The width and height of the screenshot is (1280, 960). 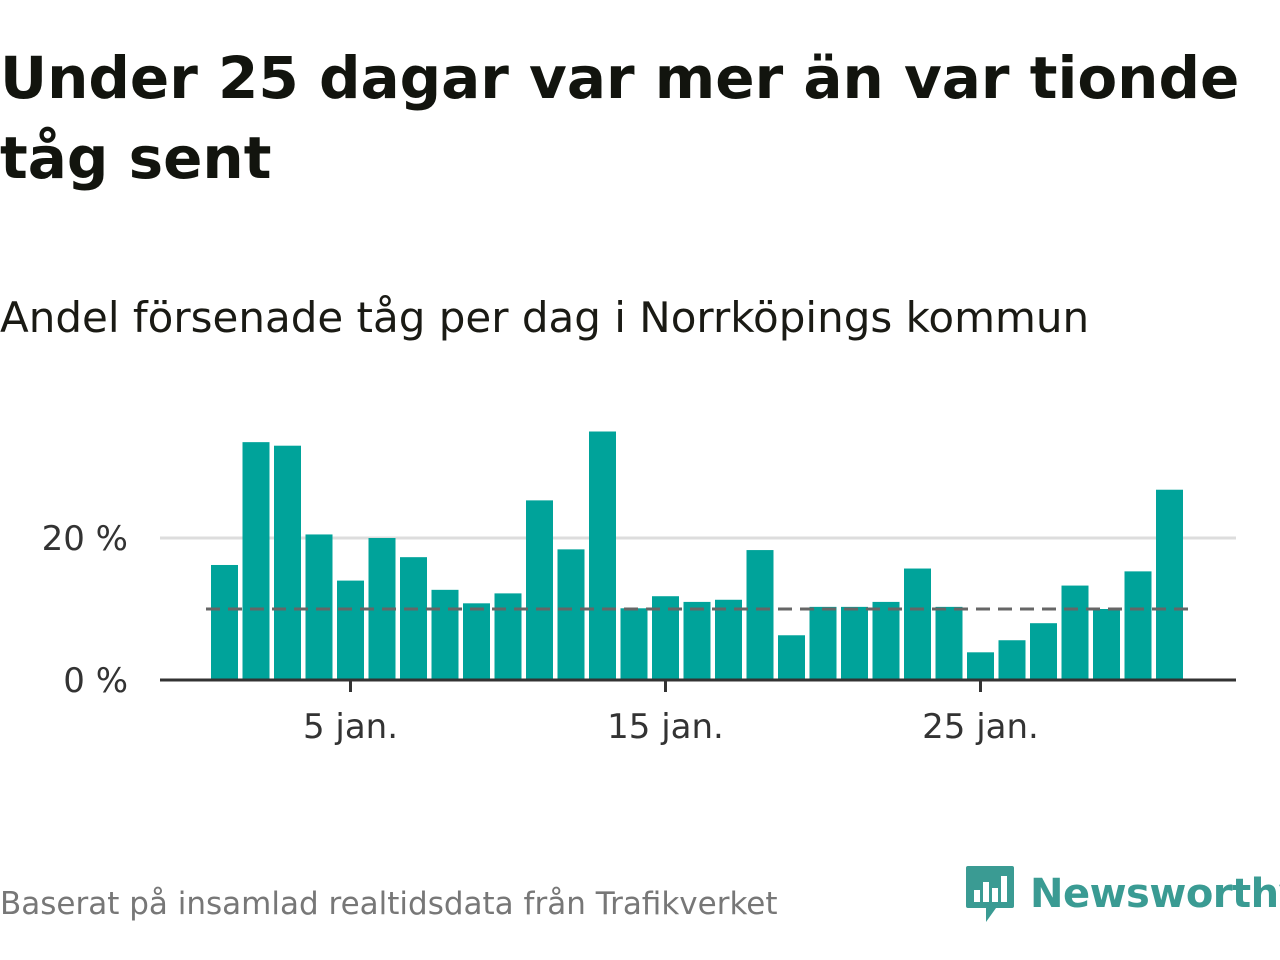 What do you see at coordinates (85, 539) in the screenshot?
I see `y-tick-label: 20 %` at bounding box center [85, 539].